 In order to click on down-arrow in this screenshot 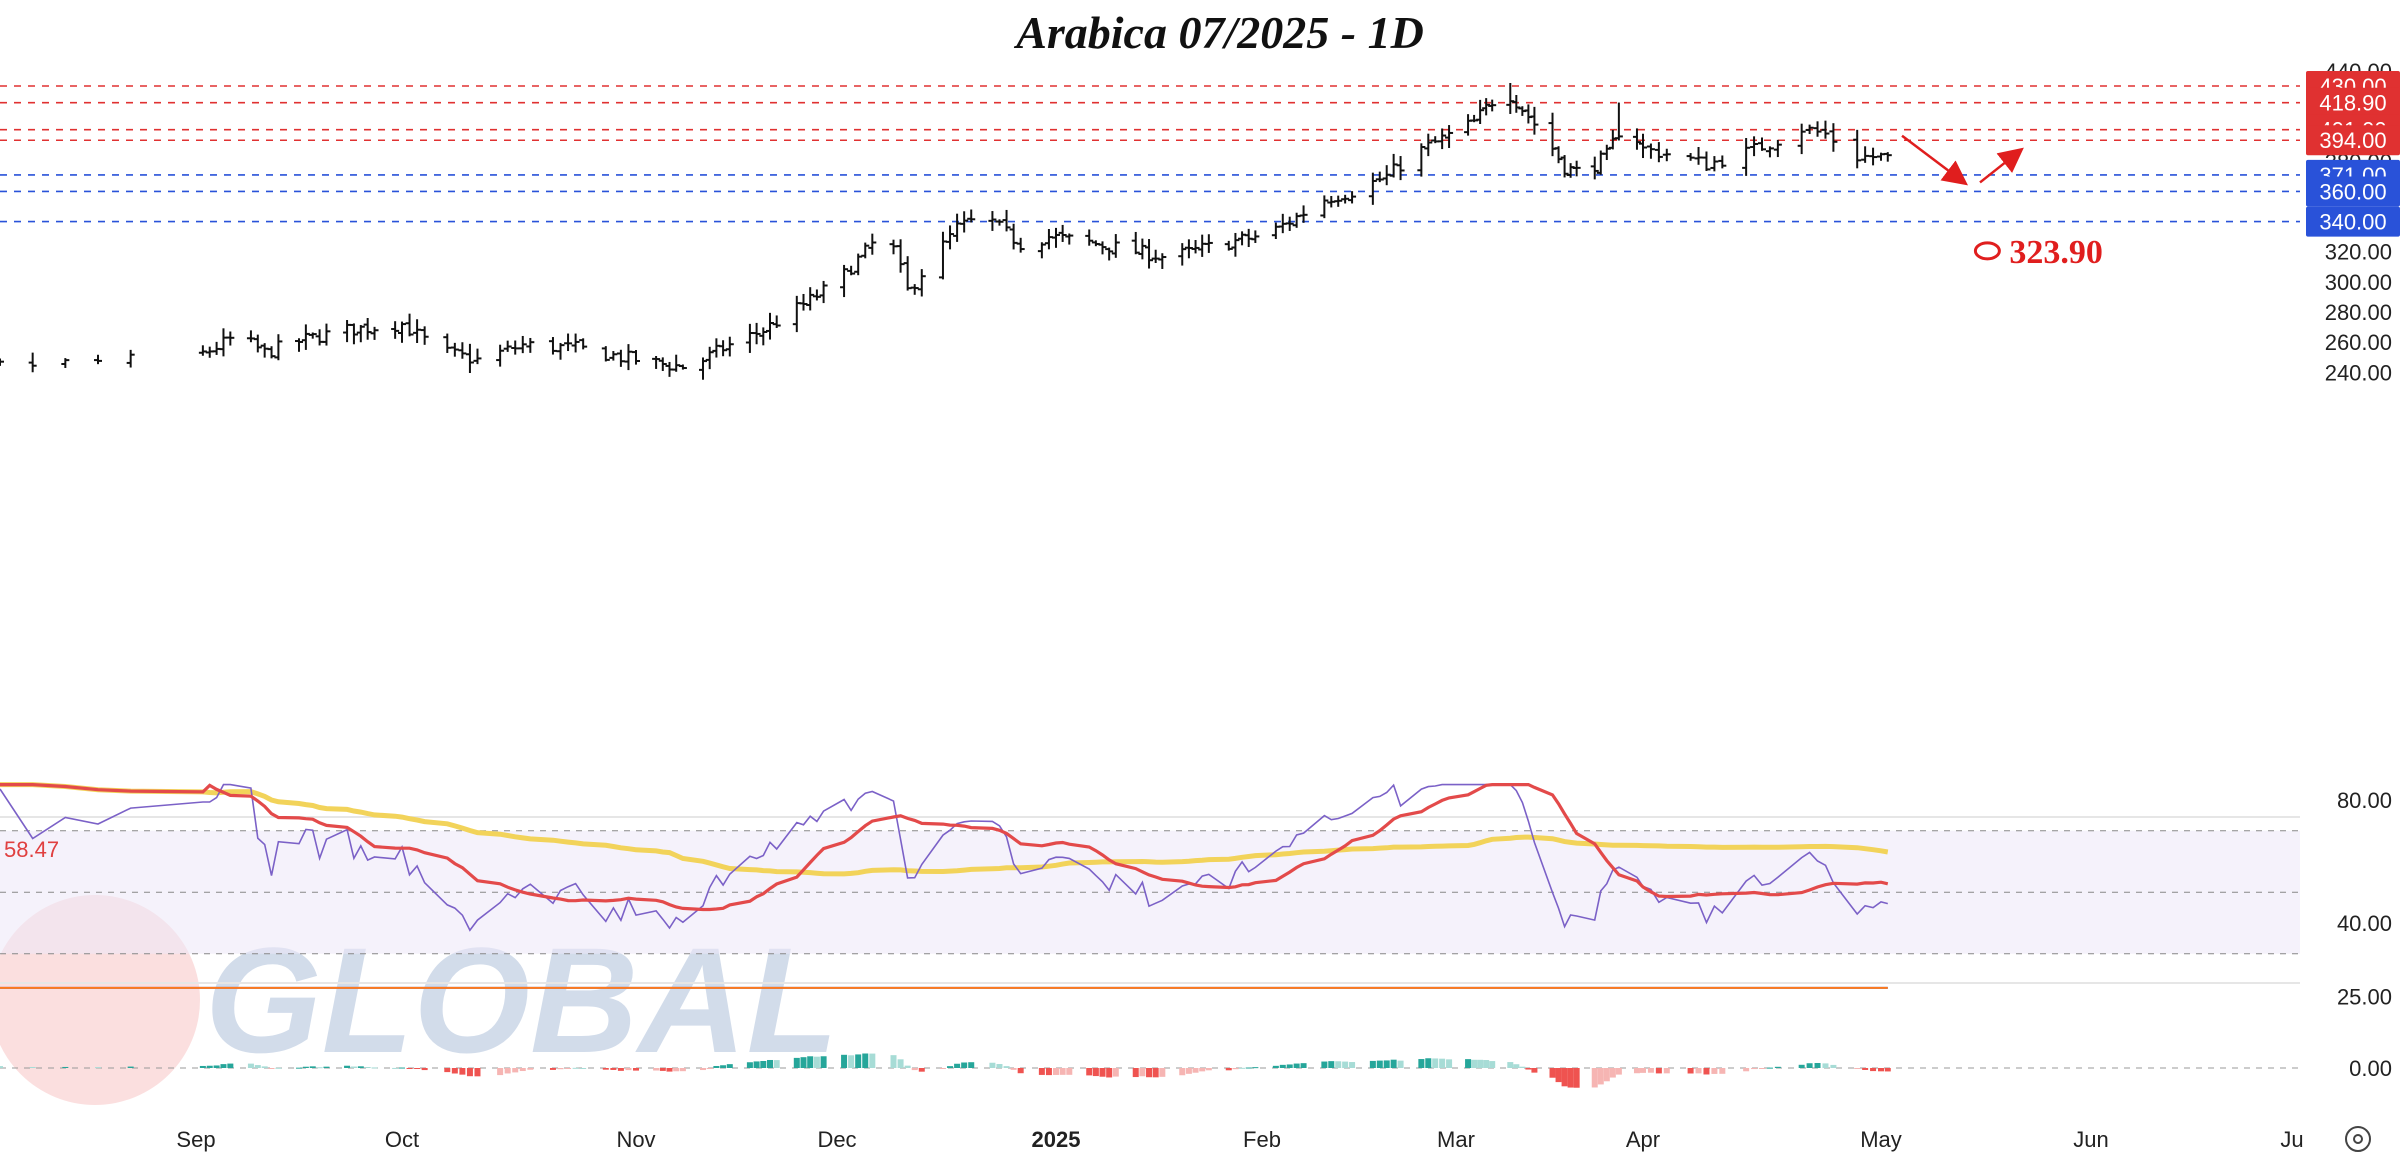, I will do `click(1934, 160)`.